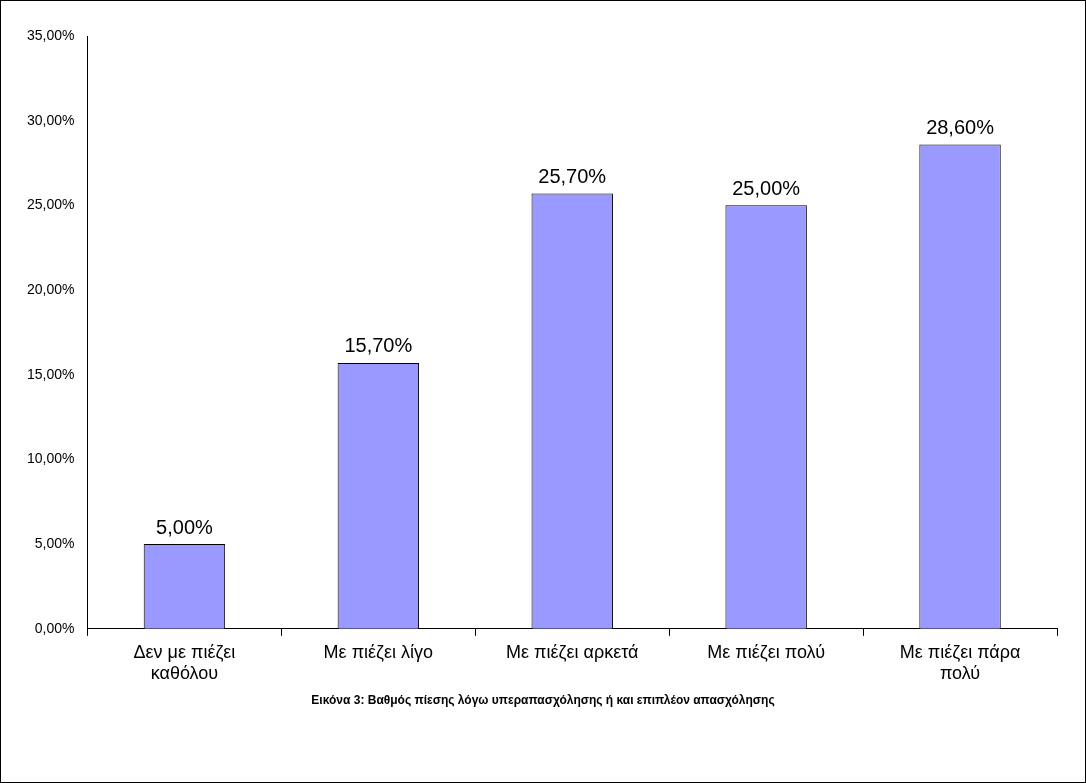  Describe the element at coordinates (766, 651) in the screenshot. I see `x-tick-label: Με πιέζει πολύ` at that location.